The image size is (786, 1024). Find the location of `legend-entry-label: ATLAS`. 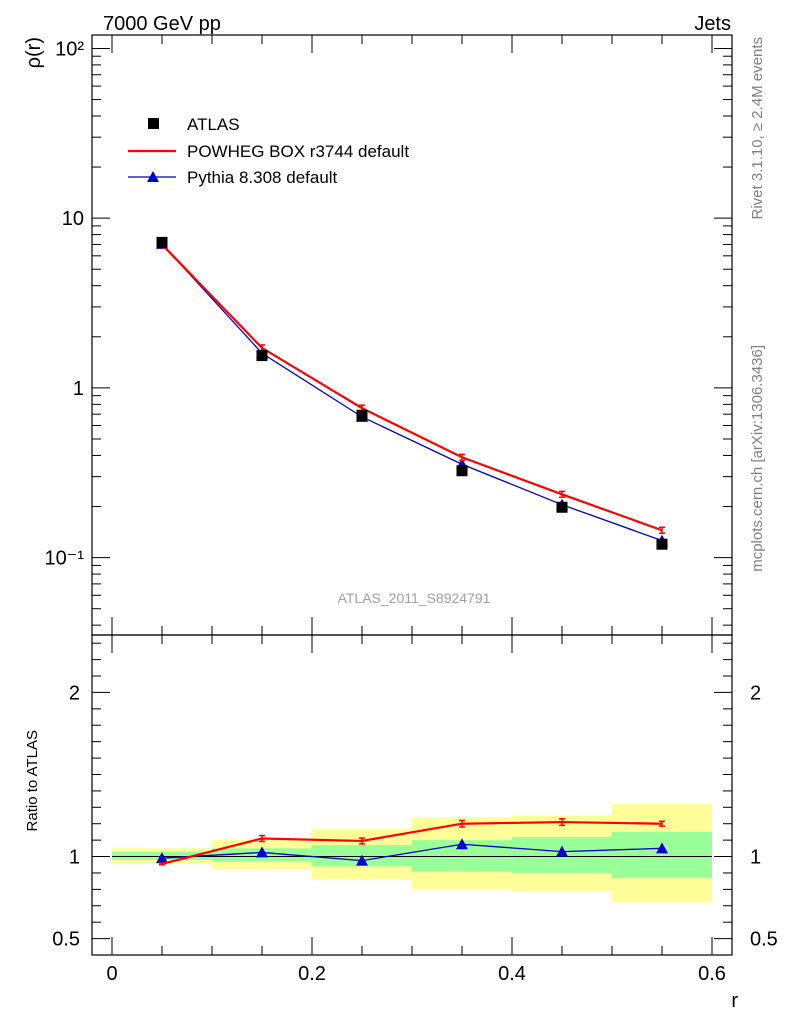

legend-entry-label: ATLAS is located at coordinates (213, 124).